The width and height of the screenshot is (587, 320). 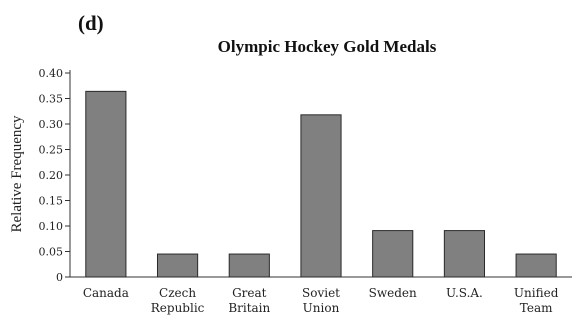 I want to click on x-tick-label: Unified, so click(x=536, y=293).